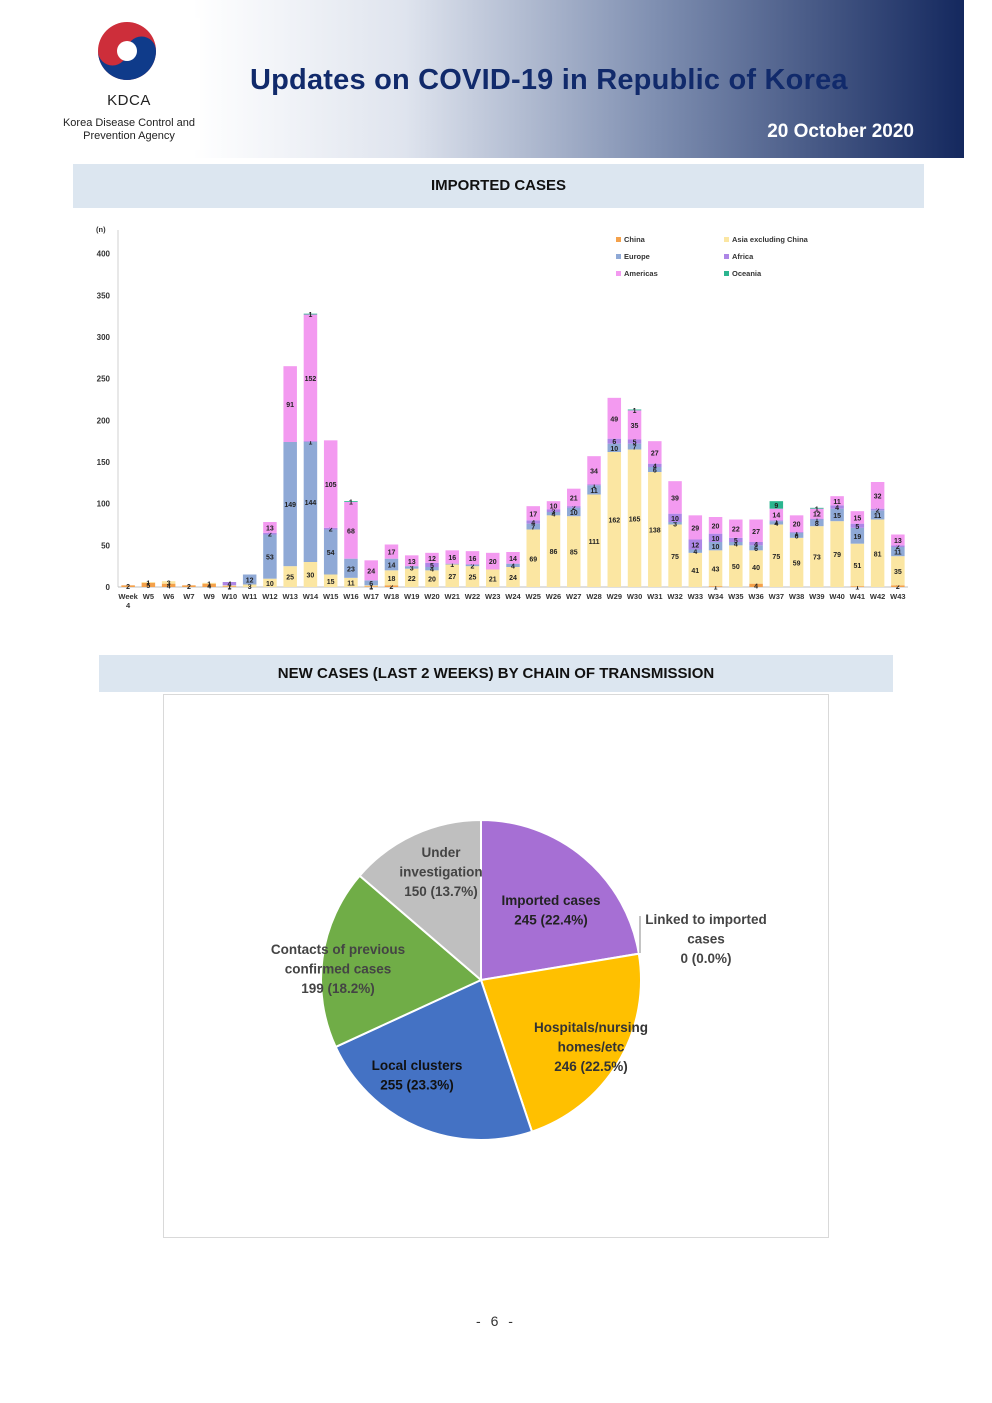 This screenshot has width=992, height=1403. I want to click on y-tick-label: 350, so click(104, 295).